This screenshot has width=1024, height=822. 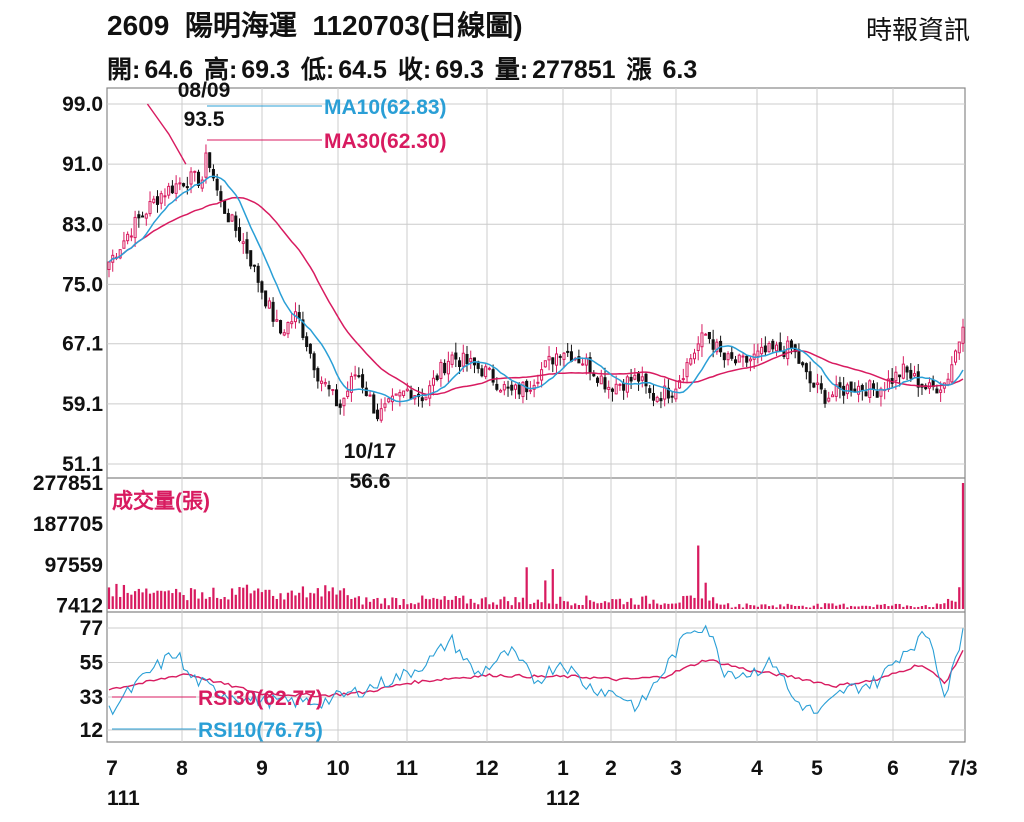 I want to click on open-label: 開:, so click(x=124, y=70).